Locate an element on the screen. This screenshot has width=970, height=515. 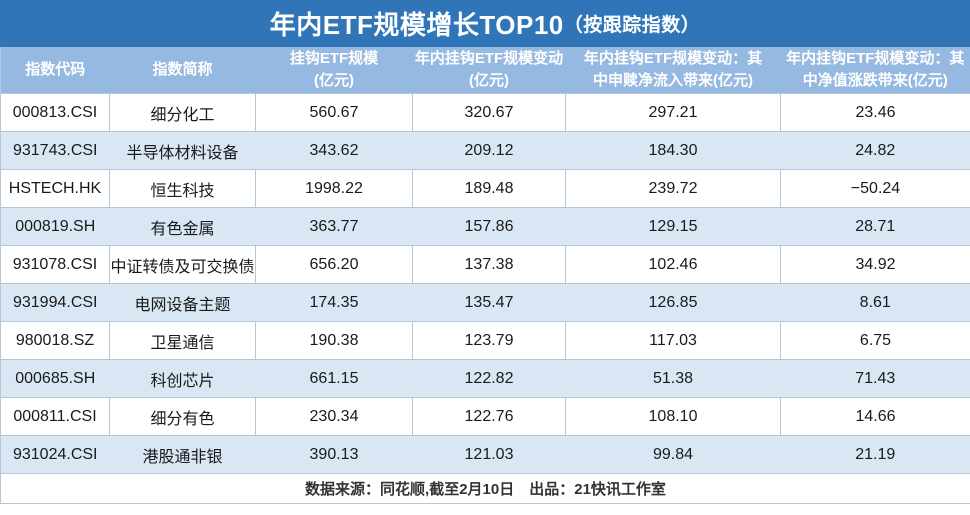
cell-index-code: 931743.CSI is located at coordinates (55, 150).